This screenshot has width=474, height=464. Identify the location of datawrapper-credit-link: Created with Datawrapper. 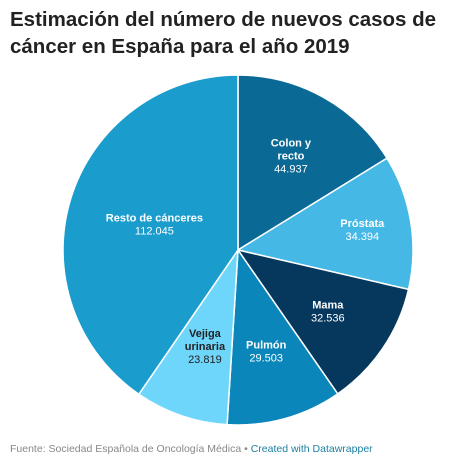
(311, 449).